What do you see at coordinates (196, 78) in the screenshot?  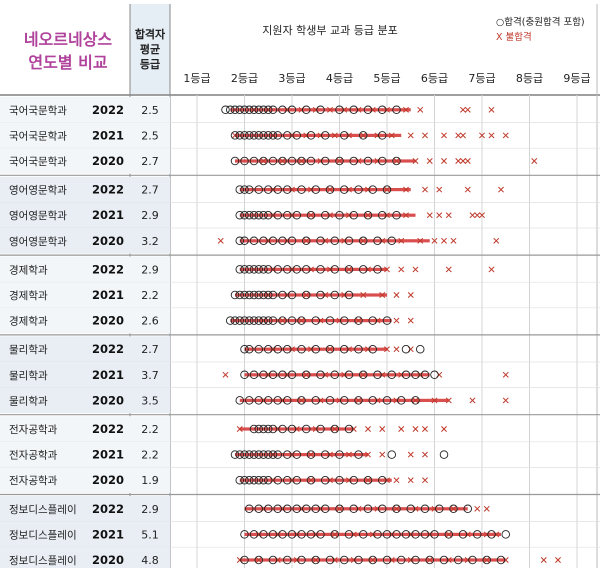 I see `x-tick-label: 1등급` at bounding box center [196, 78].